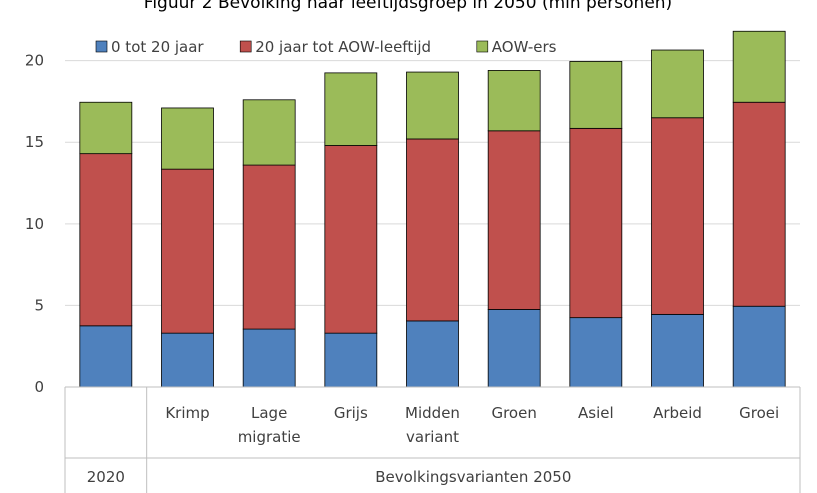 The width and height of the screenshot is (817, 493). Describe the element at coordinates (343, 47) in the screenshot. I see `legend-label: 20 jaar tot AOW-leeftijd` at that location.